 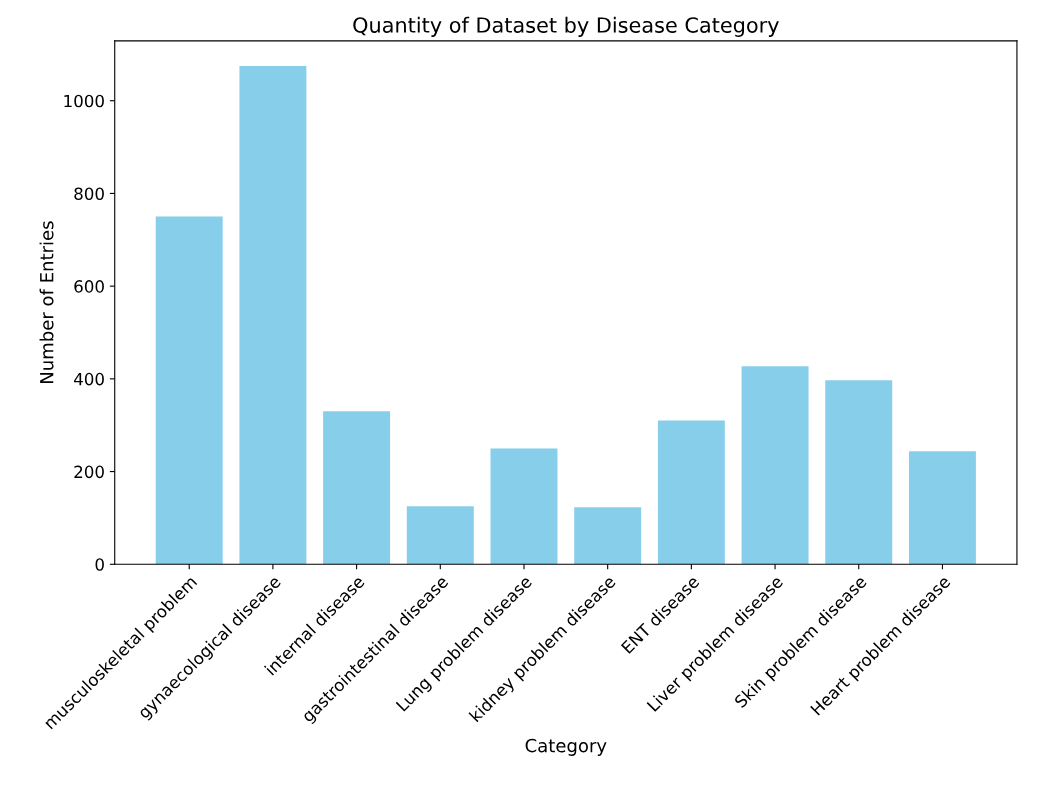 What do you see at coordinates (84, 101) in the screenshot?
I see `y-tick-label: 1000` at bounding box center [84, 101].